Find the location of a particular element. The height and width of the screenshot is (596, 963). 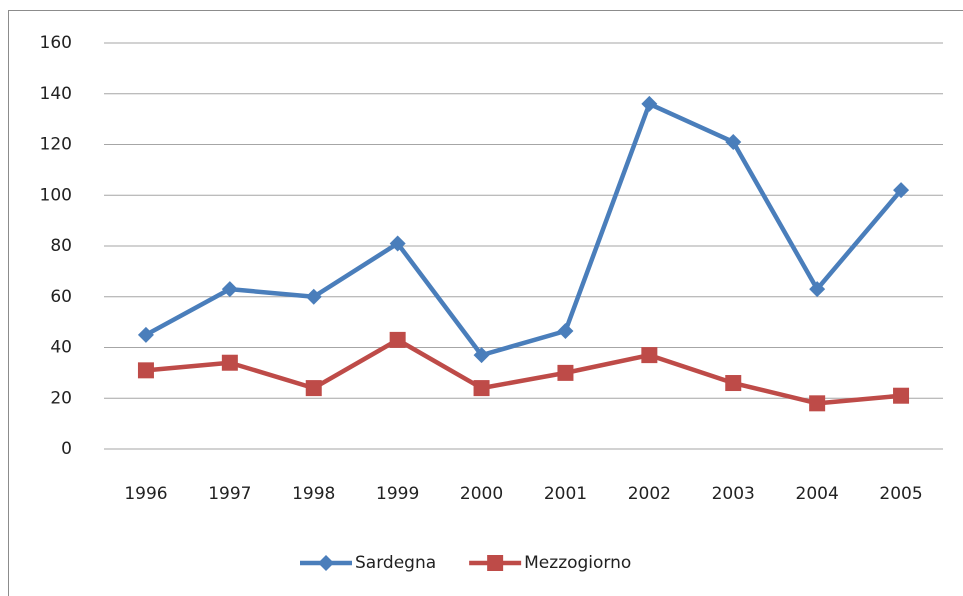

x-tick-label: 1996 is located at coordinates (145, 494).